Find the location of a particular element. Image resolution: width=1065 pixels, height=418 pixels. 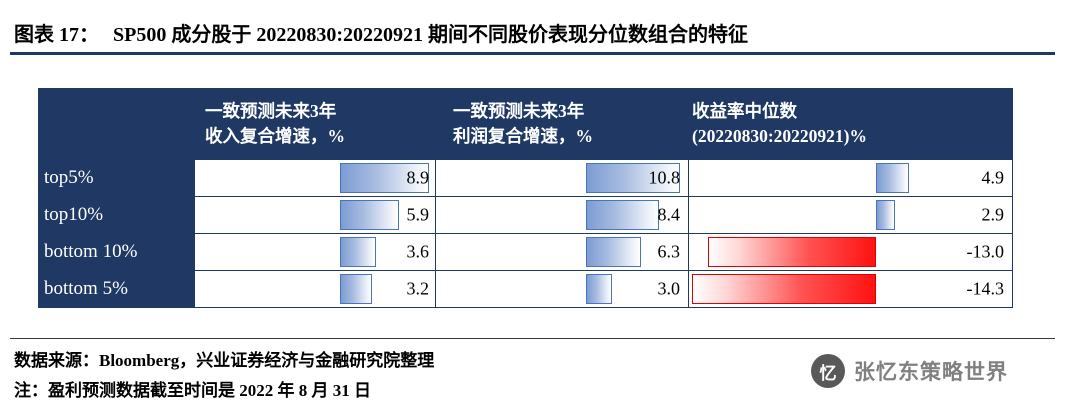

value-cell: 3.0 is located at coordinates (561, 289).